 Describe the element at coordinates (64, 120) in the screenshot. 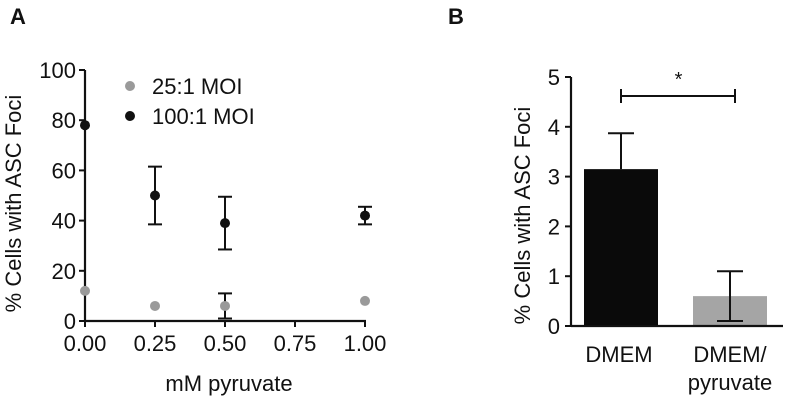

I see `y-tick-label-a: 80` at that location.